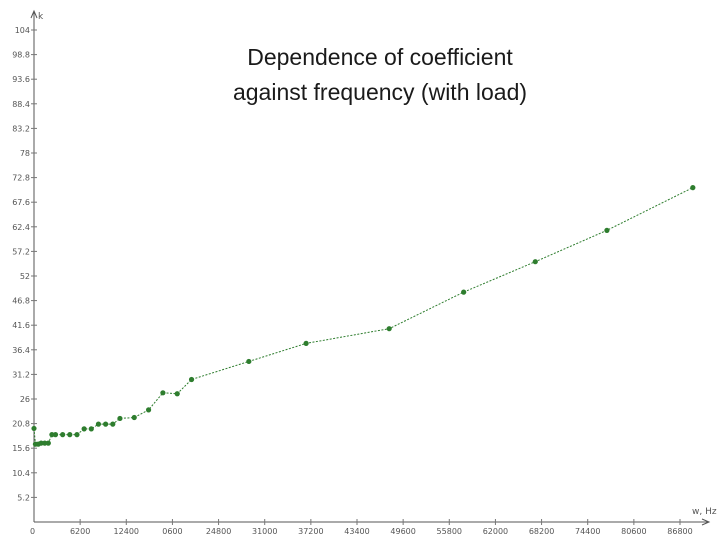  Describe the element at coordinates (21, 424) in the screenshot. I see `y-tick-label: 20.8` at that location.